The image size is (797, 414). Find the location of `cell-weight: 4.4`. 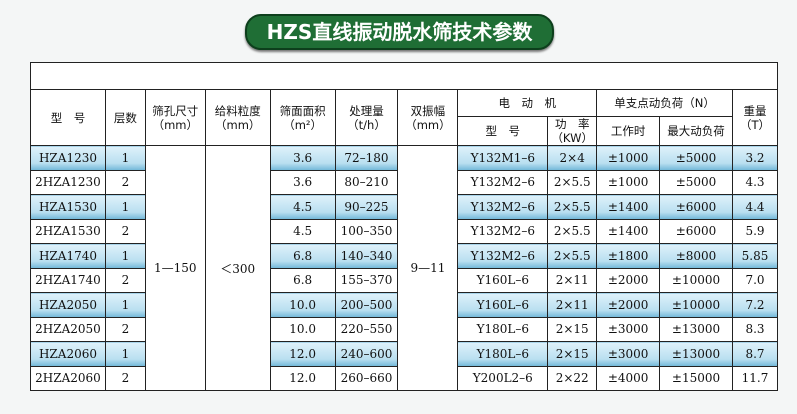

cell-weight: 4.4 is located at coordinates (755, 207).